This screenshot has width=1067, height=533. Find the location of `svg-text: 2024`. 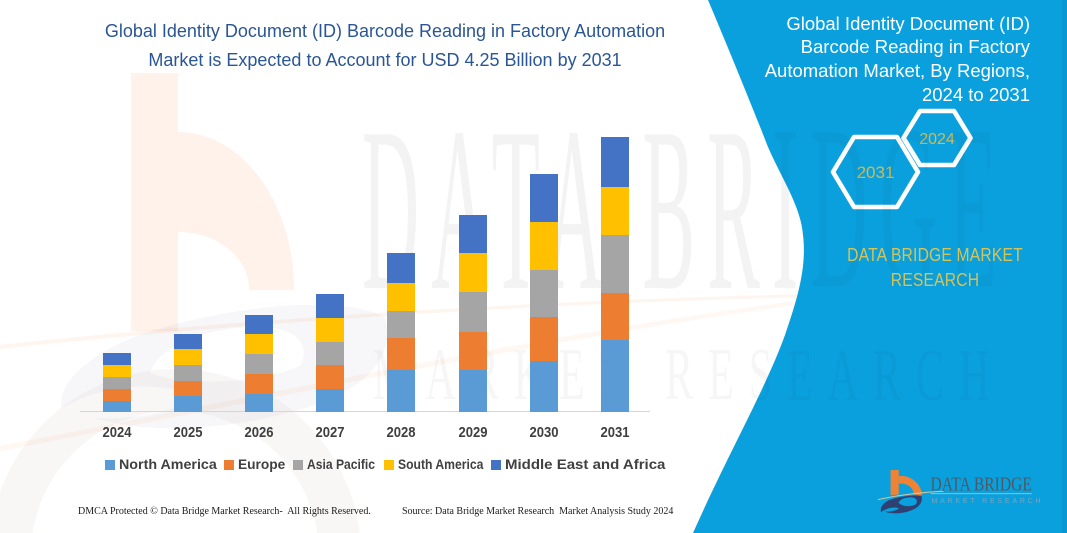

svg-text: 2024 is located at coordinates (937, 139).